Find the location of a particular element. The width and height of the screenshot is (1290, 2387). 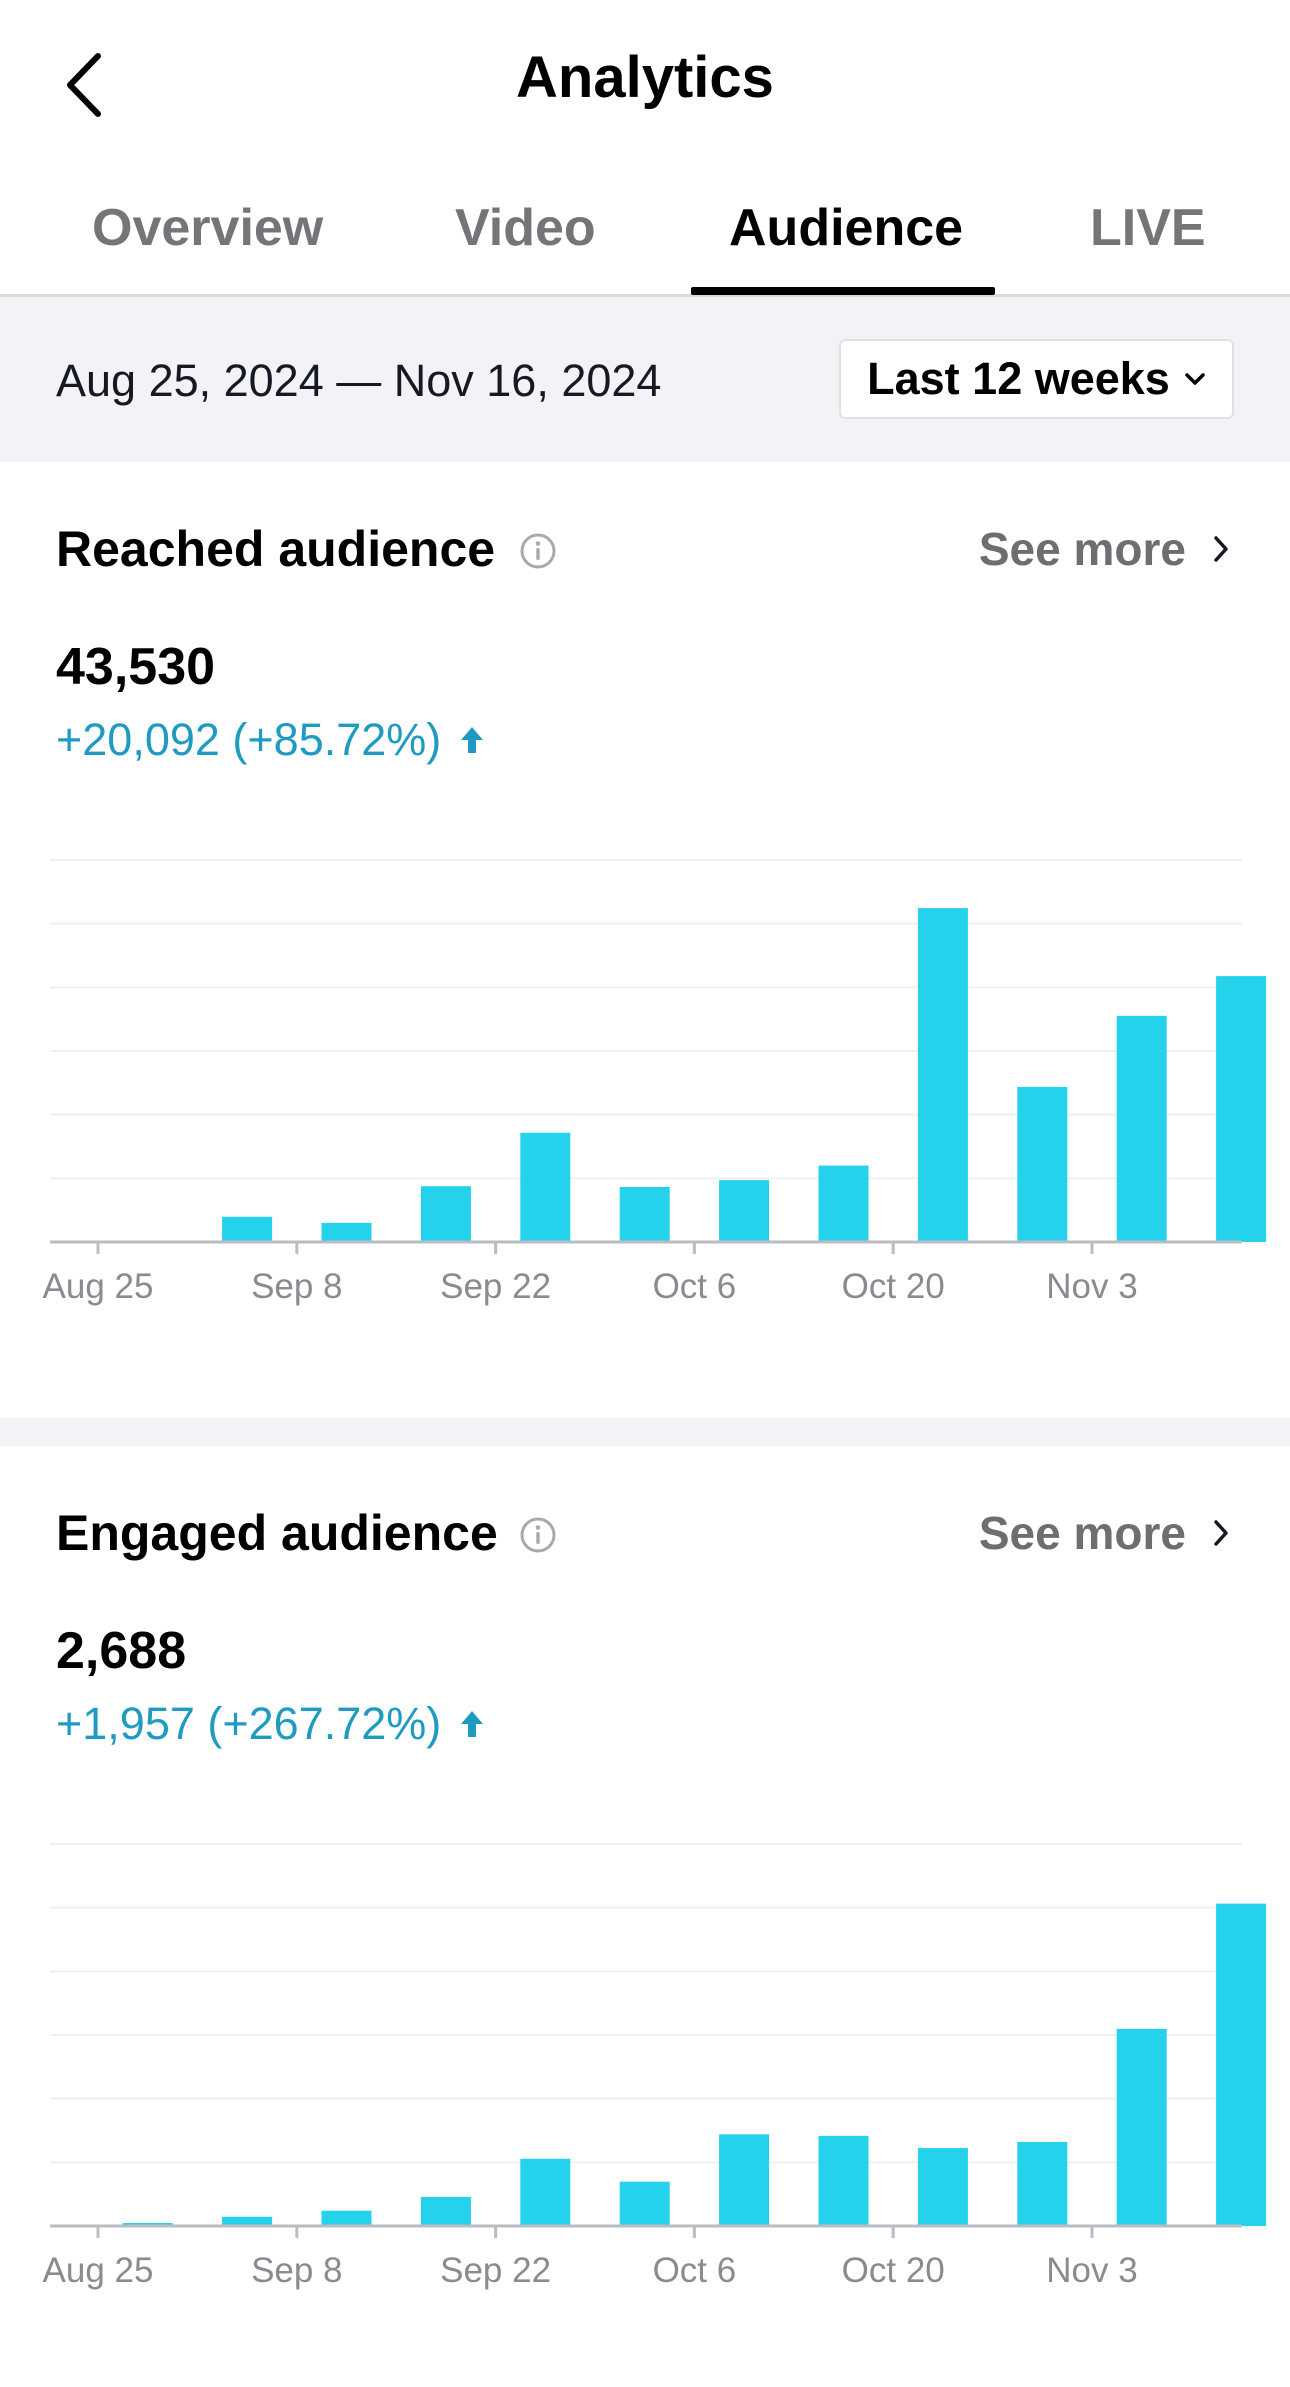

back-button is located at coordinates (83, 85).